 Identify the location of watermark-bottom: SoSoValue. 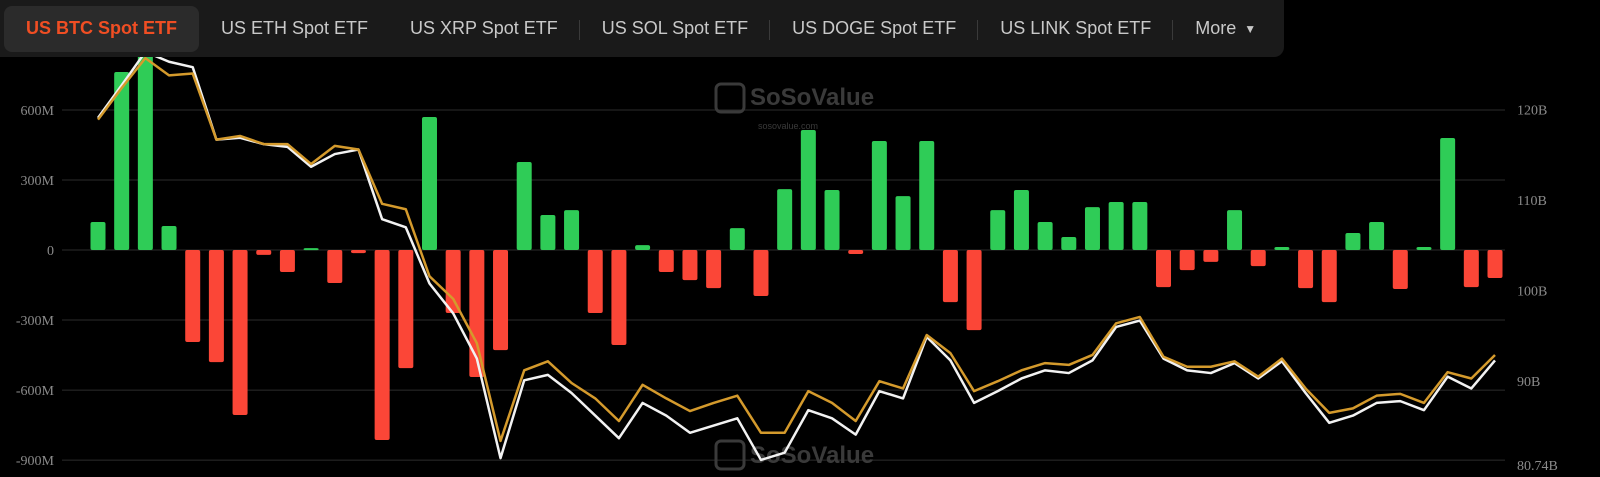
(794, 455).